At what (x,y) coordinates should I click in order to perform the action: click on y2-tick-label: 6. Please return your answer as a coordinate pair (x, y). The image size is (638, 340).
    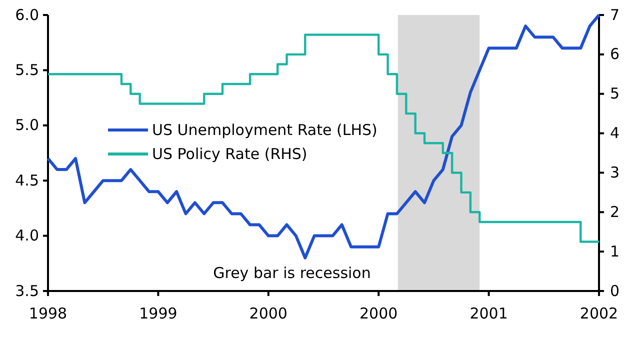
    Looking at the image, I should click on (615, 54).